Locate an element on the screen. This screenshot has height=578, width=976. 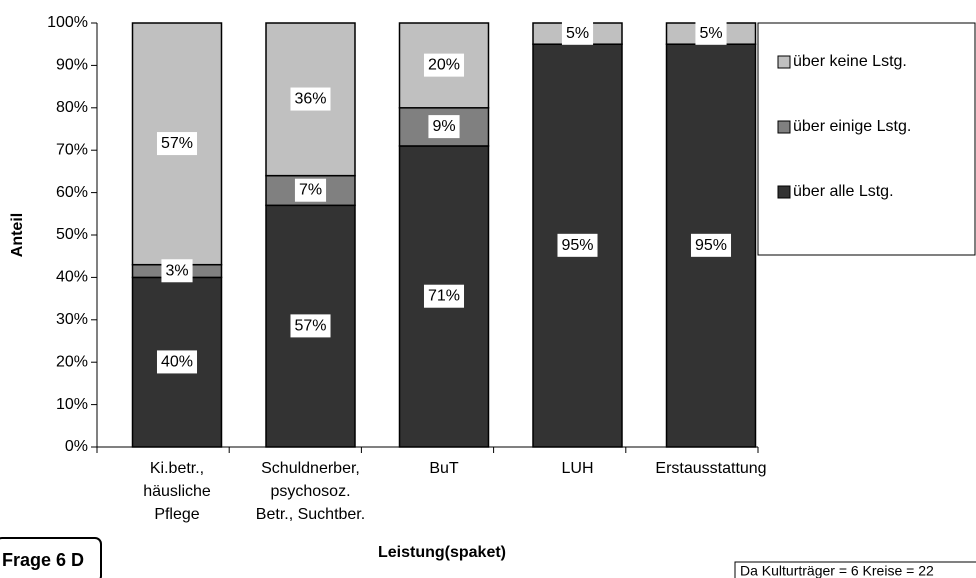
value-label: 36% is located at coordinates (310, 99).